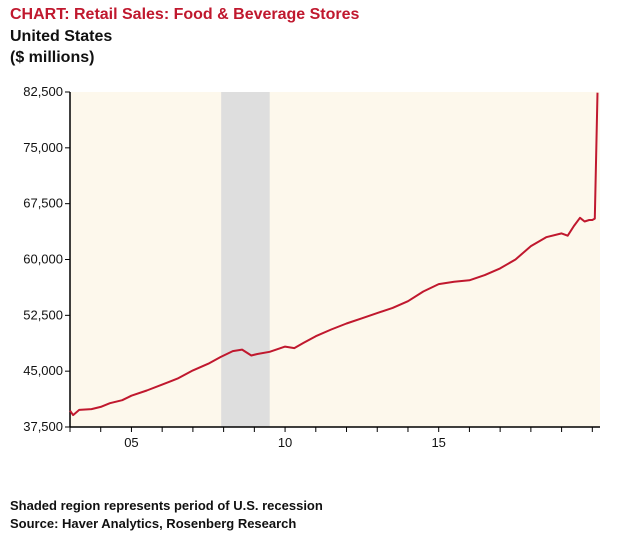  I want to click on y-tick-label: 45,000, so click(43, 370).